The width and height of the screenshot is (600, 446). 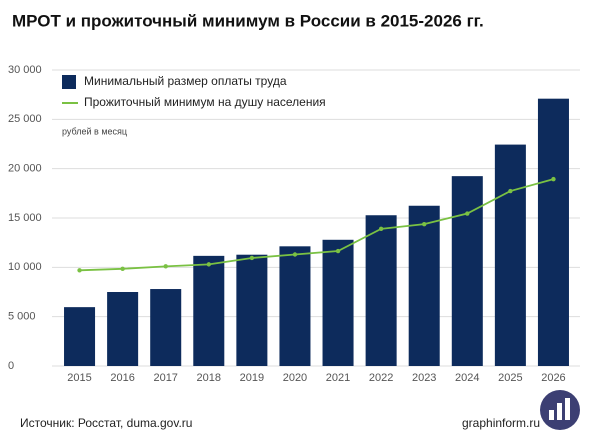 I want to click on x-tick-label: 2016, so click(x=122, y=378).